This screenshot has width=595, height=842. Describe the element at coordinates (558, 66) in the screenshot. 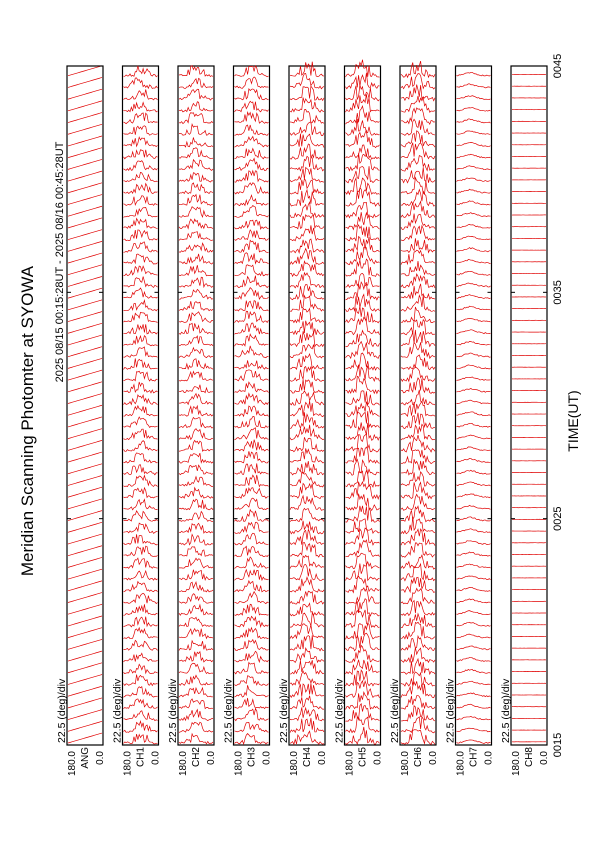

I see `x-tick-label: 0045` at that location.